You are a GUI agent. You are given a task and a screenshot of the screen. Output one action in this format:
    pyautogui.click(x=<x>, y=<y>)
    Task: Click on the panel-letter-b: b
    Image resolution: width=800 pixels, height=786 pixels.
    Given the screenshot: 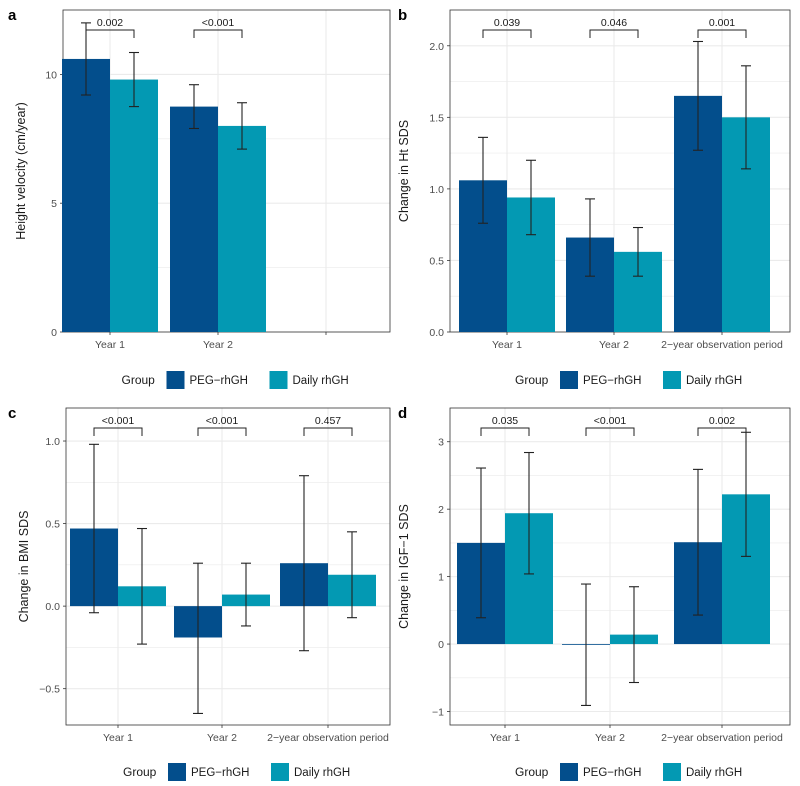 What is the action you would take?
    pyautogui.click(x=402, y=15)
    